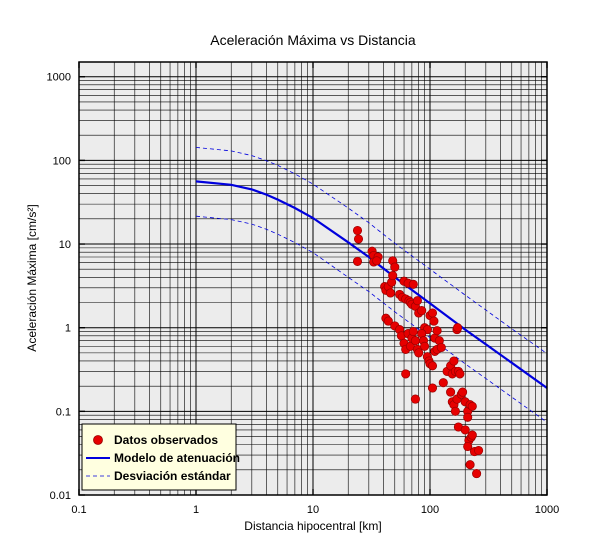 The height and width of the screenshot is (560, 590). I want to click on legend-marker-observed, so click(98, 440).